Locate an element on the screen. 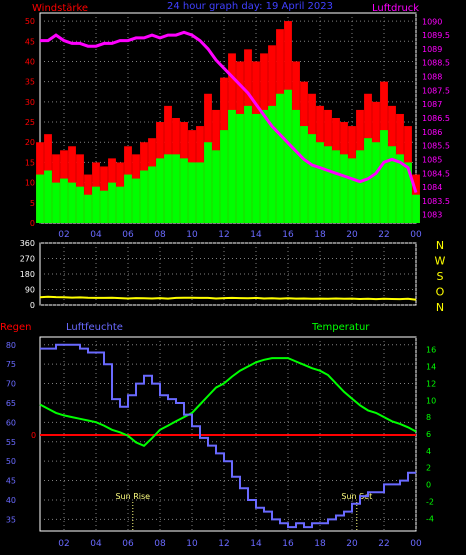 This screenshot has width=466, height=555. direction-y-tick: 270 is located at coordinates (27, 259).